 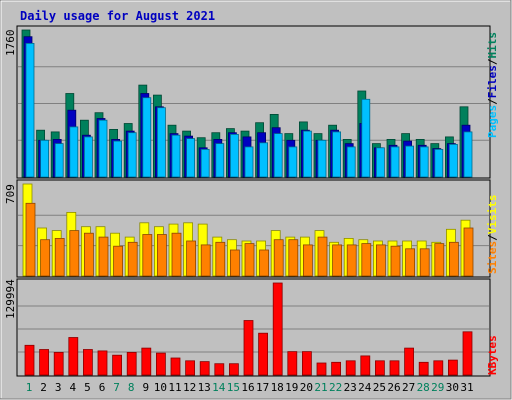 What do you see at coordinates (29, 387) in the screenshot?
I see `x-tick-day-1: 1` at bounding box center [29, 387].